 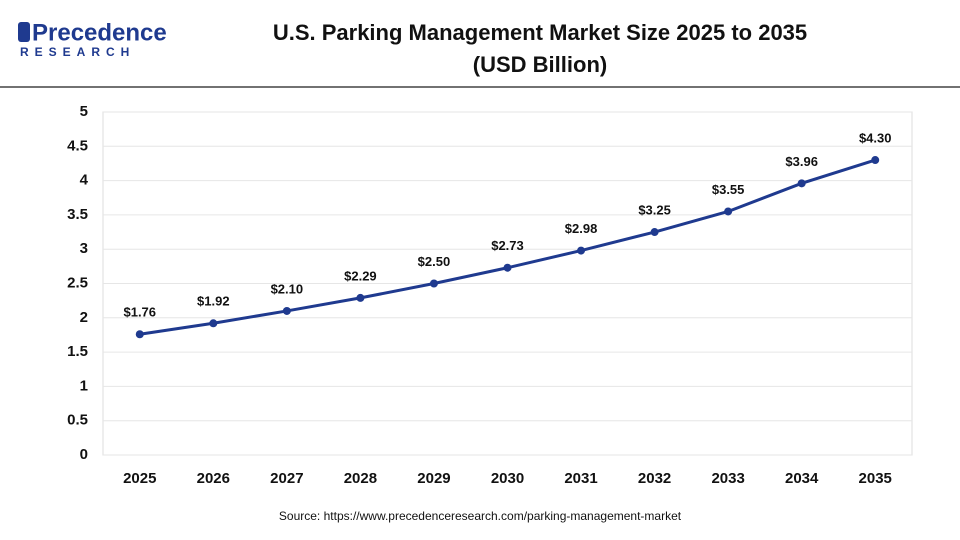 I want to click on logo-name: Precedence, so click(x=99, y=32).